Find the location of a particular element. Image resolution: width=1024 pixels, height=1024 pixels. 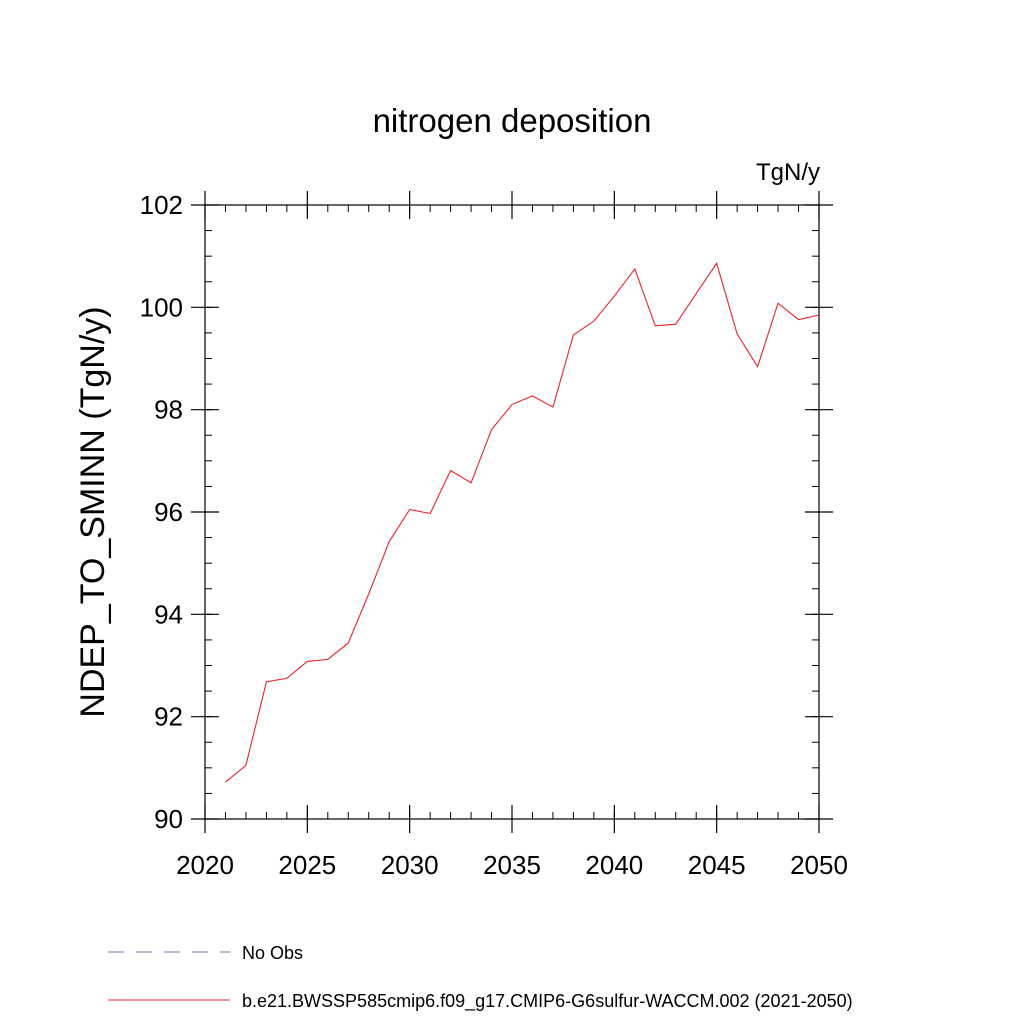

y-tick-label: 98 is located at coordinates (168, 410).